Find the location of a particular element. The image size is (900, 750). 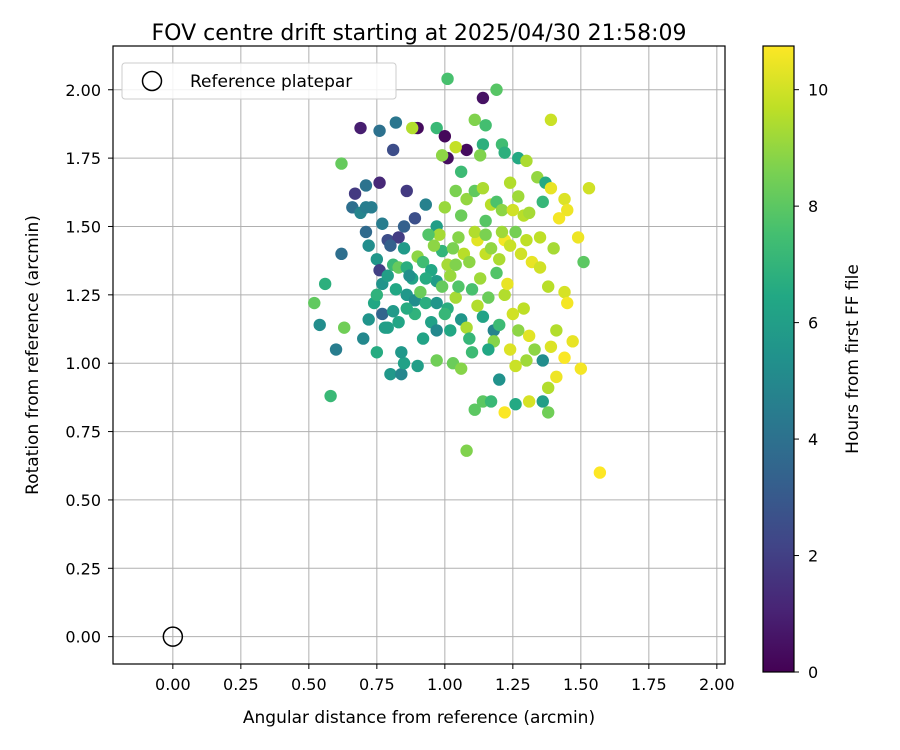

y-tick-label: 0.25 is located at coordinates (83, 568).